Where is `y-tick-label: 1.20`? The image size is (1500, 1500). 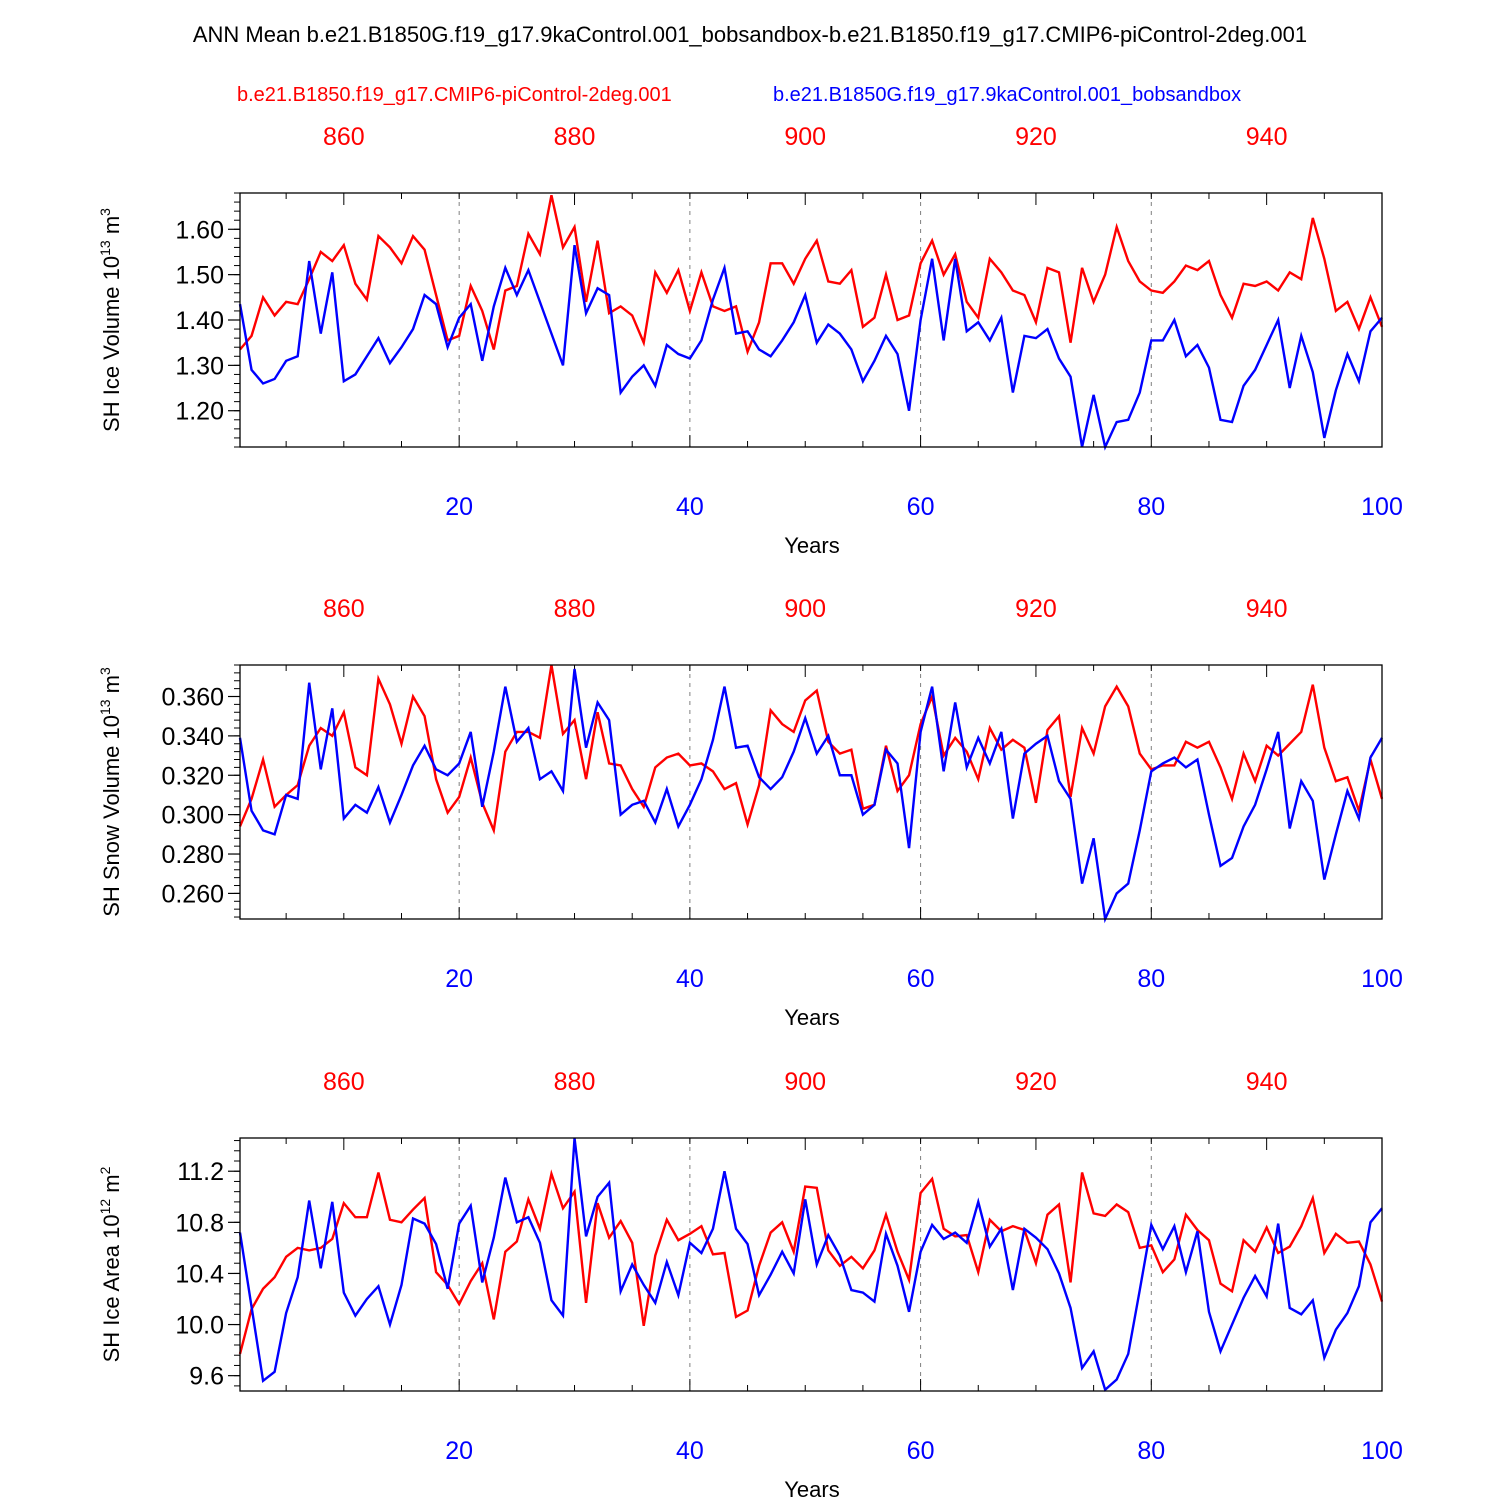 y-tick-label: 1.20 is located at coordinates (199, 412).